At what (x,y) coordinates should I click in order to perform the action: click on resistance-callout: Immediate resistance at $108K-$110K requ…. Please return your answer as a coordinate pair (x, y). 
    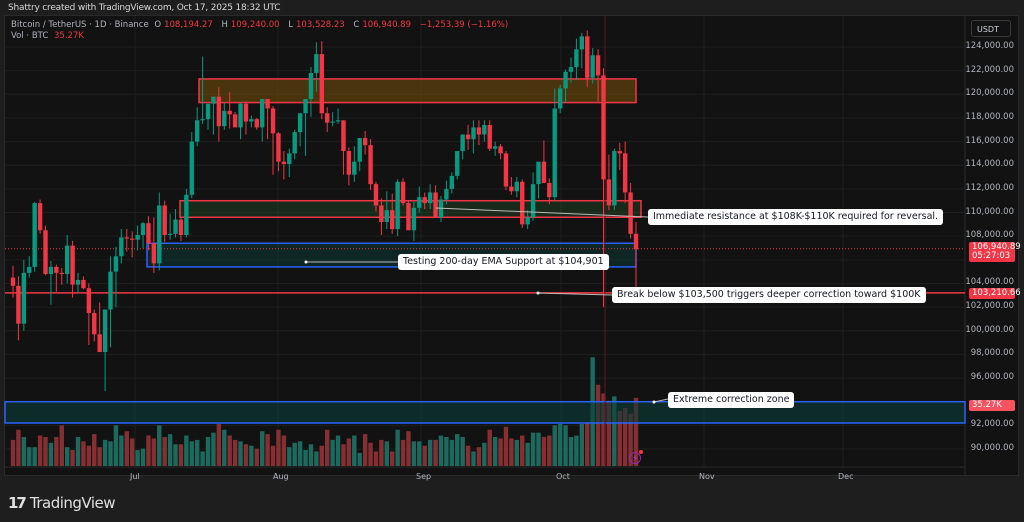
    Looking at the image, I should click on (796, 217).